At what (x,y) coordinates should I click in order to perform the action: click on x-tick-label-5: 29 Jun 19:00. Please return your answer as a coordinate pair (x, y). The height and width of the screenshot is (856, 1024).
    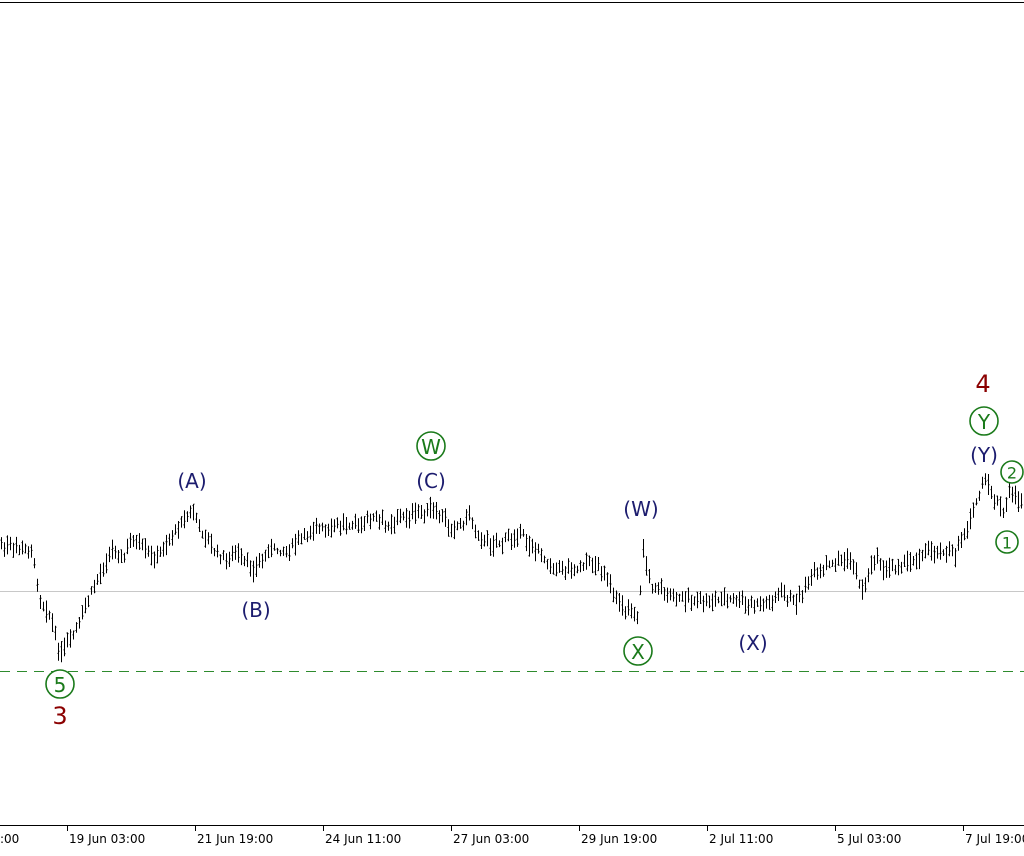
    Looking at the image, I should click on (619, 839).